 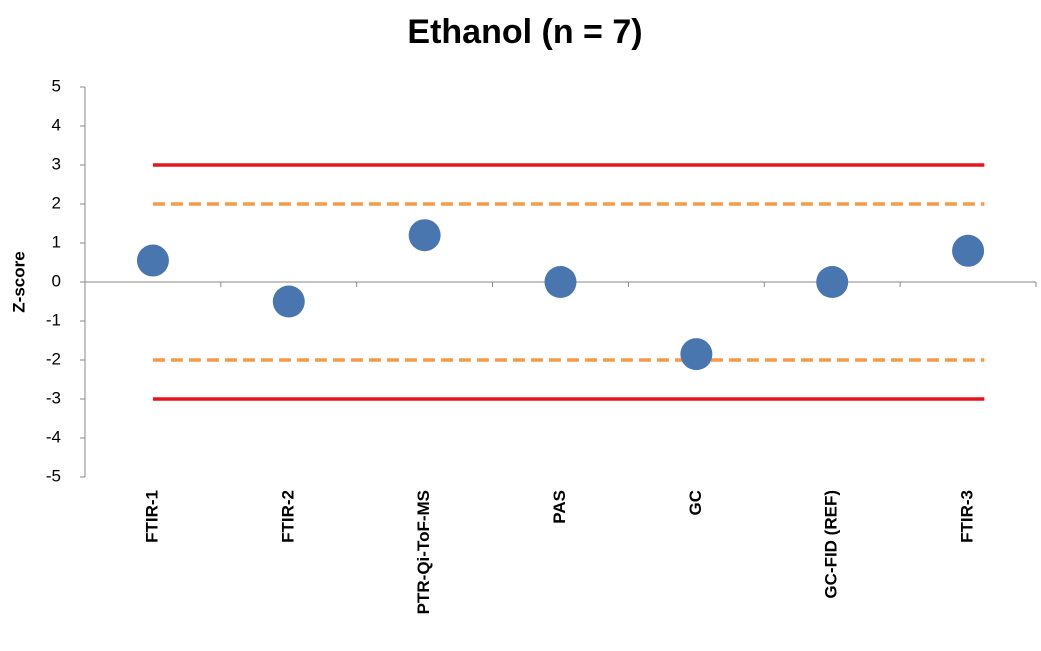 What do you see at coordinates (56, 124) in the screenshot?
I see `y-tick-label: 4` at bounding box center [56, 124].